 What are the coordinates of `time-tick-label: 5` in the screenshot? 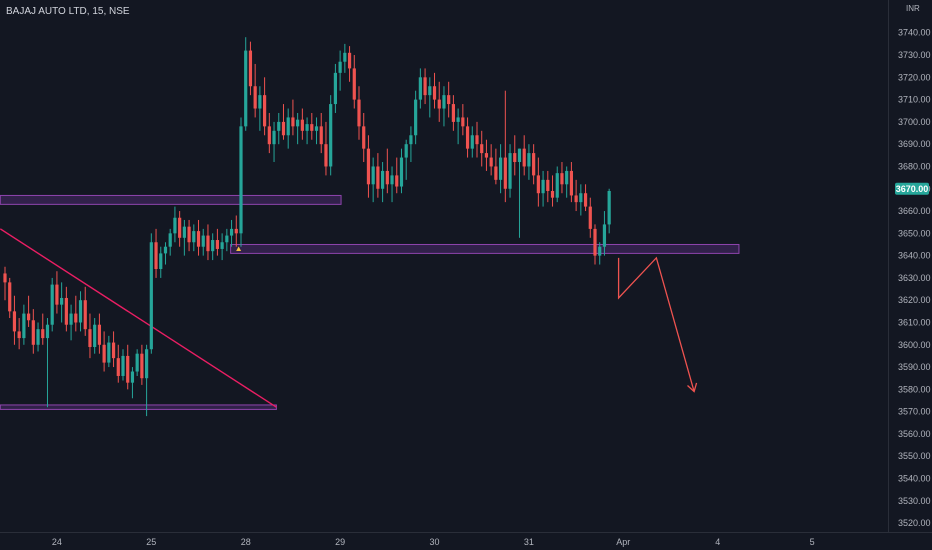 It's located at (812, 542).